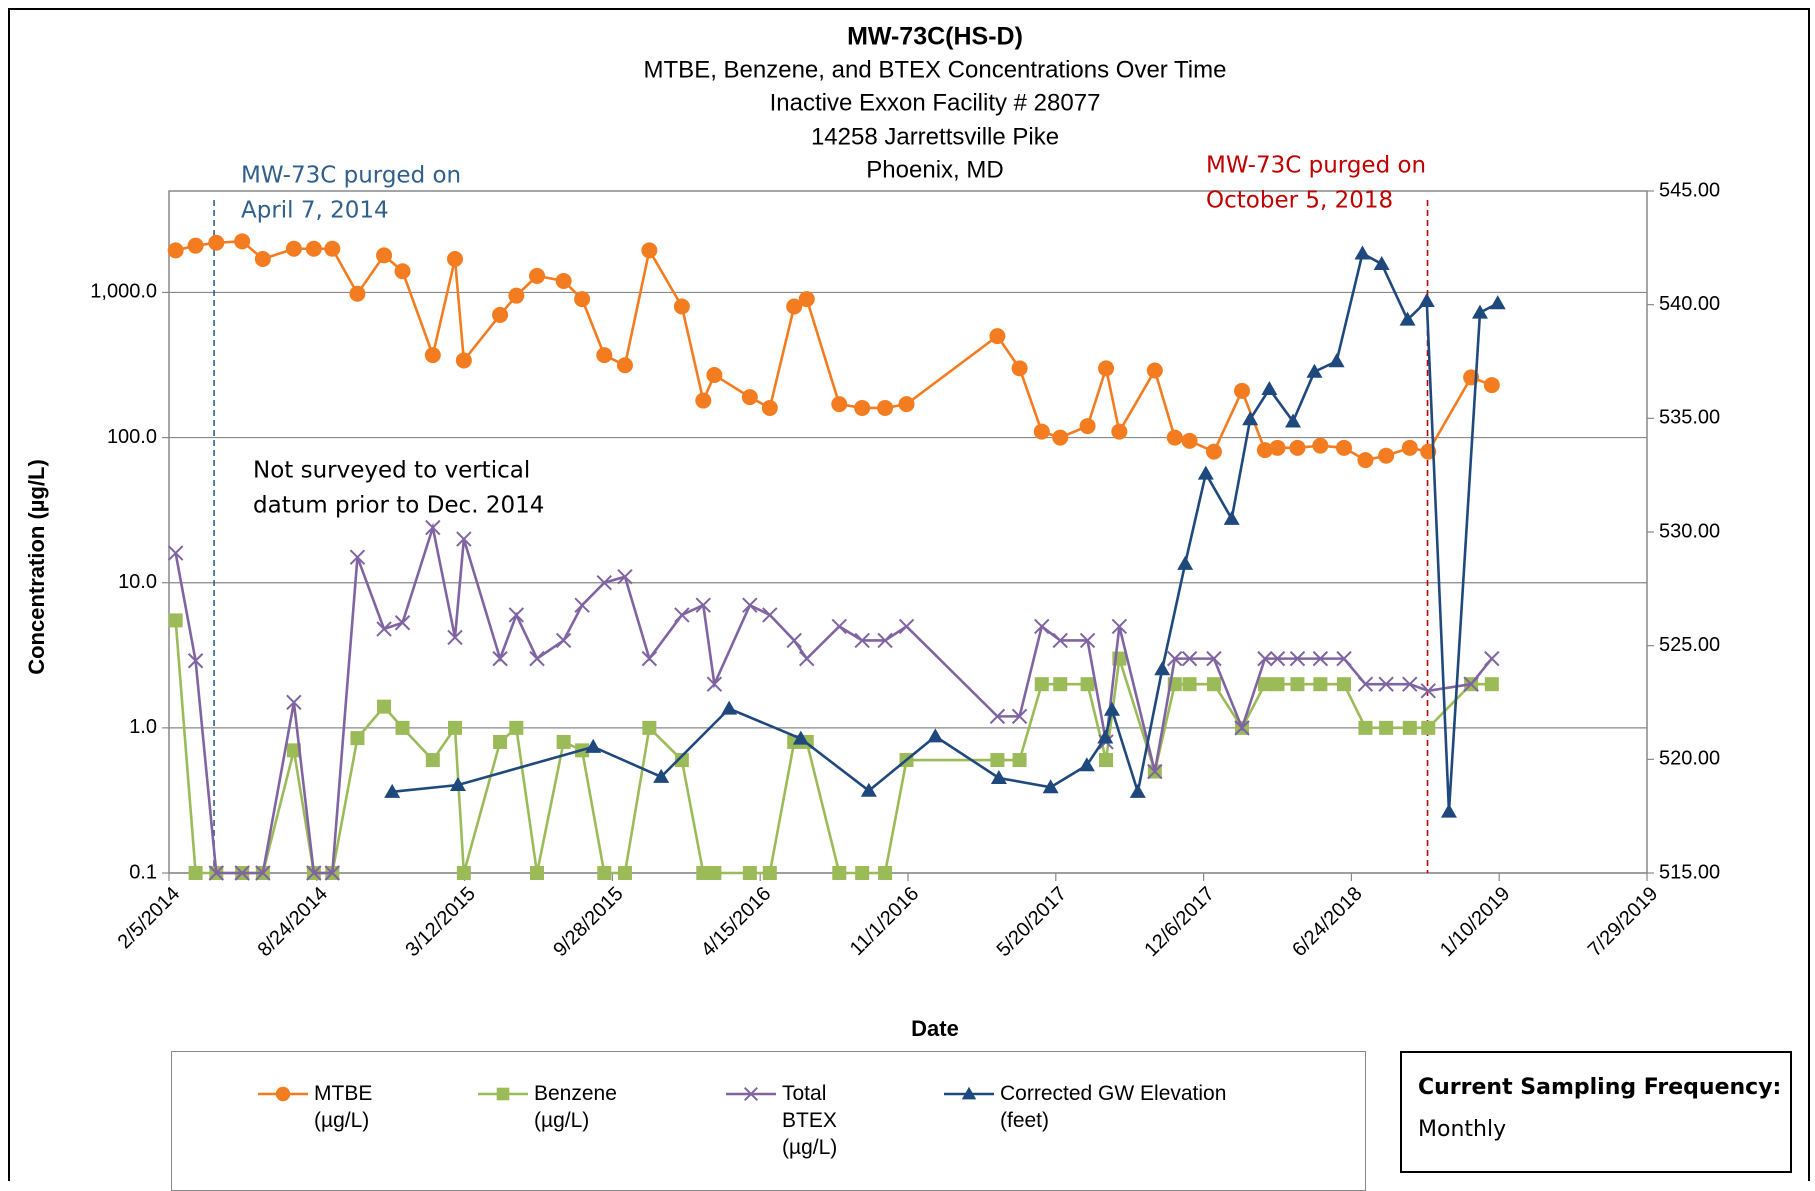  Describe the element at coordinates (934, 169) in the screenshot. I see `chart-subtitle: Phoenix, MD` at that location.